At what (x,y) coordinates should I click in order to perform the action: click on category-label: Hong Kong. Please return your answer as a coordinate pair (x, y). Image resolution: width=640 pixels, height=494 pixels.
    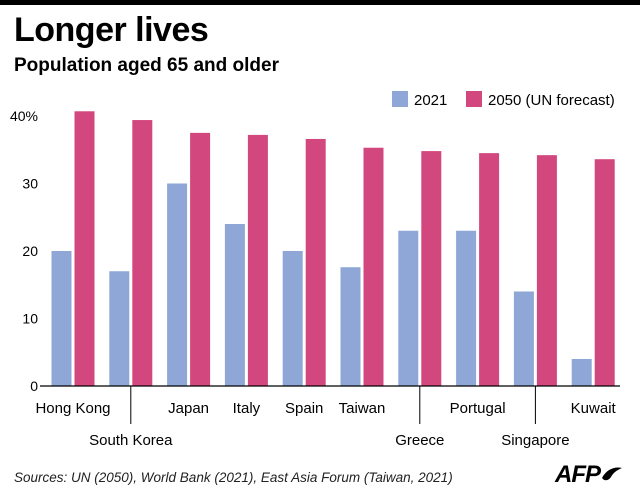
    Looking at the image, I should click on (72, 408).